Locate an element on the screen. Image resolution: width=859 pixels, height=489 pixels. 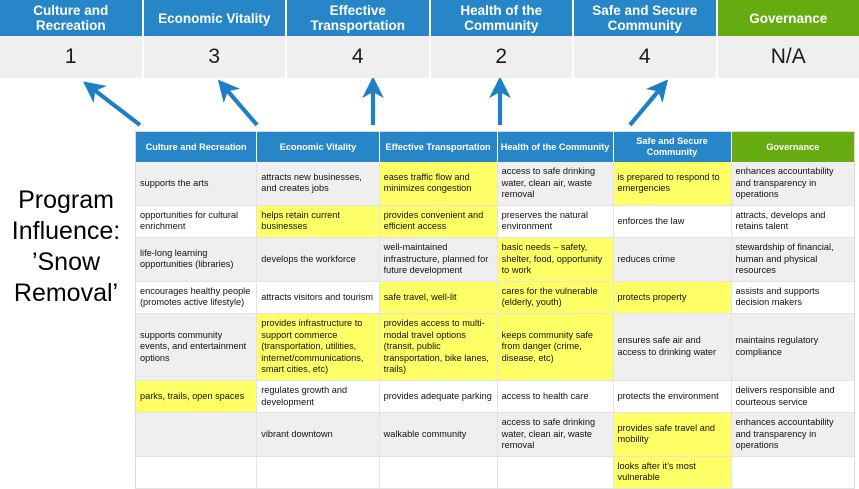
matrix-col-safe-and-secure-community: Safe and Secure Community is located at coordinates (672, 147).